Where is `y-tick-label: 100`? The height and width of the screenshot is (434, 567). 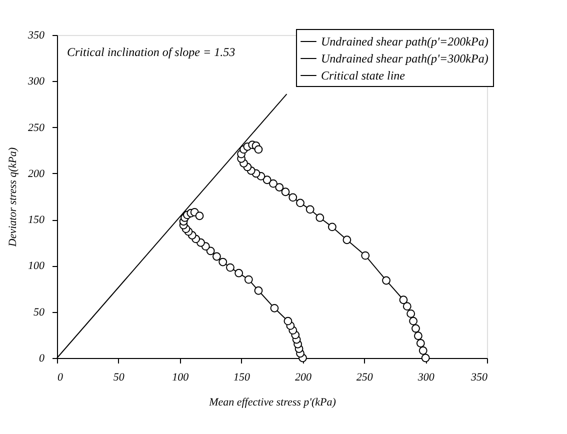 y-tick-label: 100 is located at coordinates (36, 266).